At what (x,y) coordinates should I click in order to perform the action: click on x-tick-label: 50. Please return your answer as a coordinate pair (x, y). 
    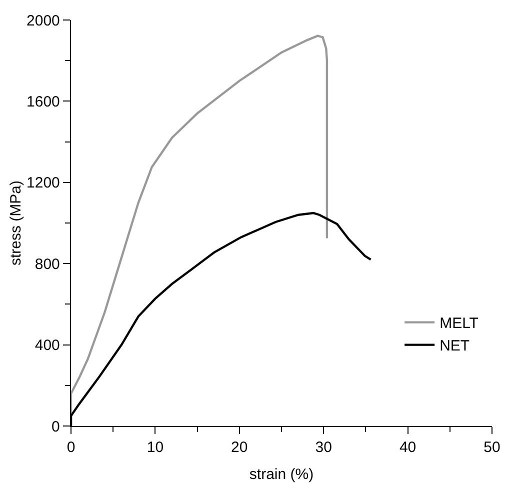
    Looking at the image, I should click on (492, 447).